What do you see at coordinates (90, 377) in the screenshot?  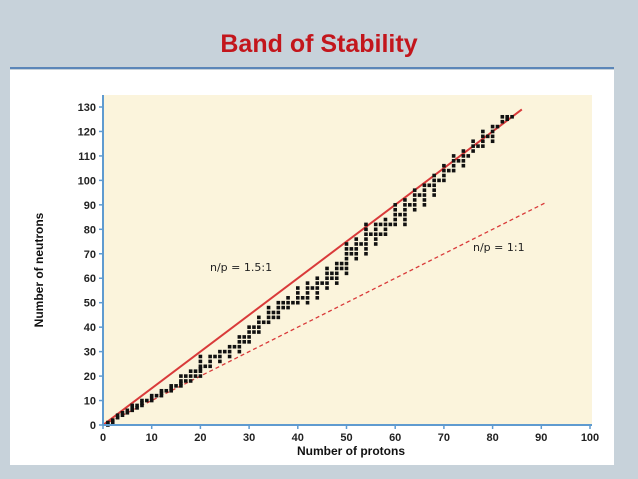 I see `y-tick-label: 20` at bounding box center [90, 377].